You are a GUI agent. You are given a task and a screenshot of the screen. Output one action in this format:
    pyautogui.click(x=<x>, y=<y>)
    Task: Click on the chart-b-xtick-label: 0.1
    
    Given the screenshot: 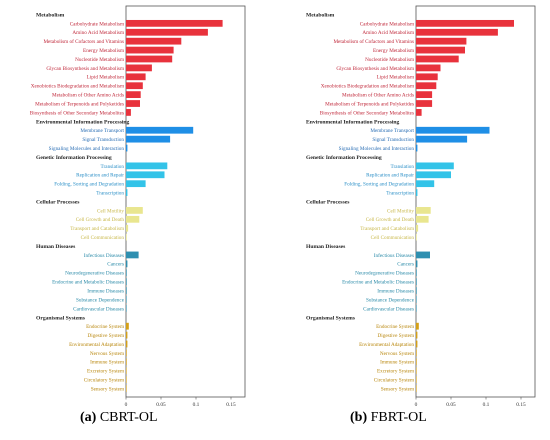 What is the action you would take?
    pyautogui.click(x=486, y=405)
    